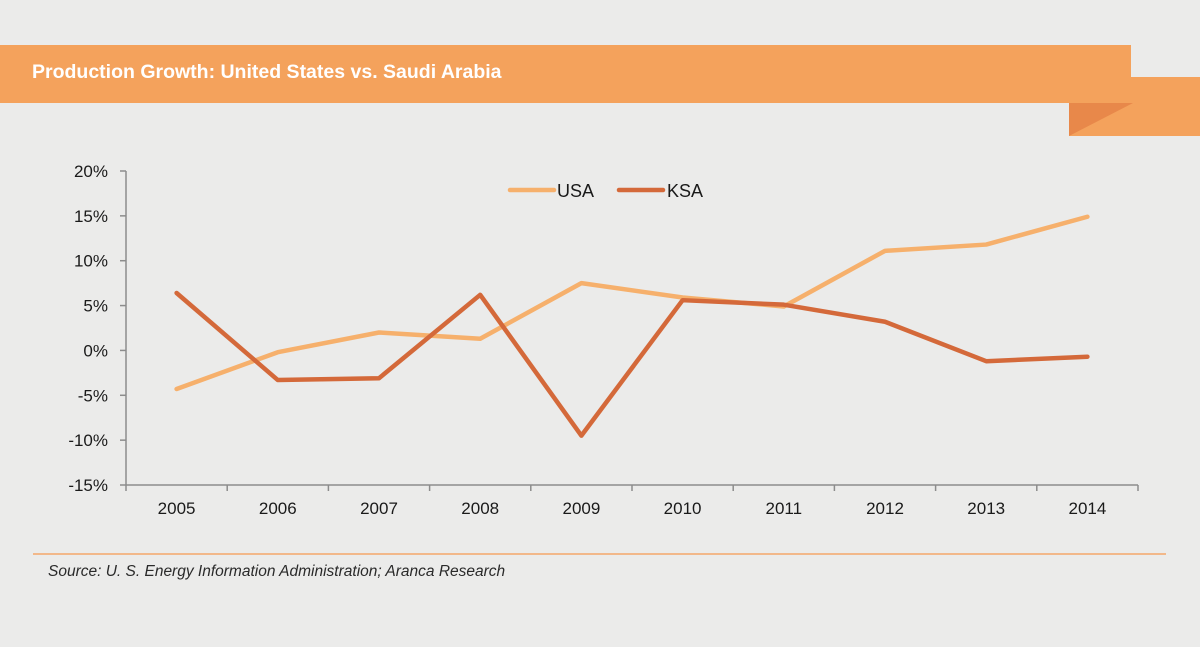 The image size is (1200, 647). Describe the element at coordinates (605, 191) in the screenshot. I see `legend: USA KSA` at that location.